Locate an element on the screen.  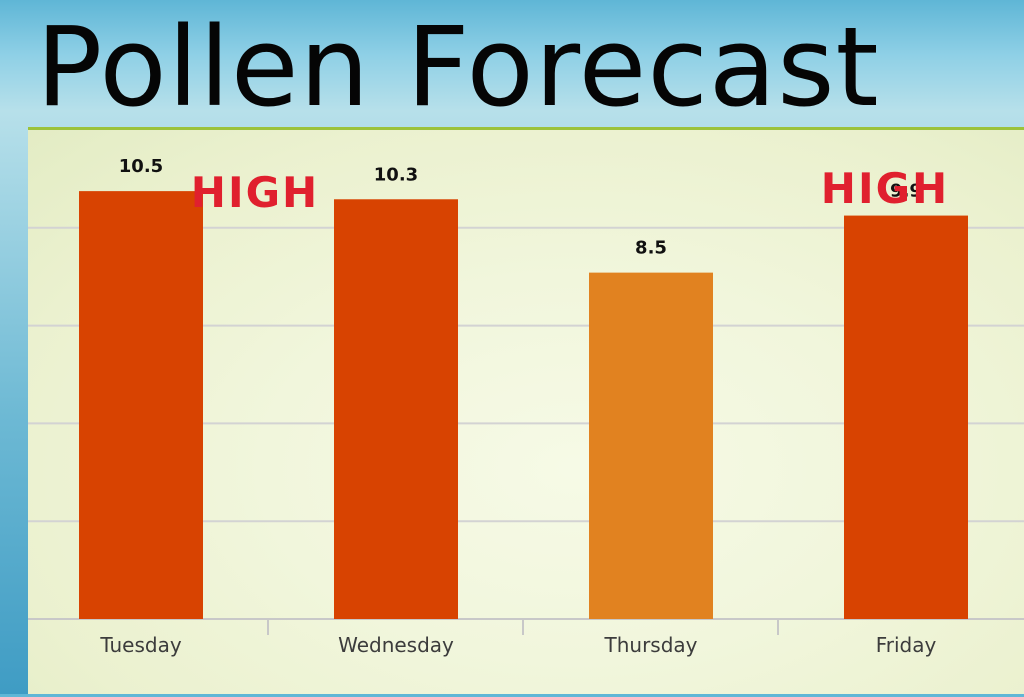
value-label: 9.9 is located at coordinates (906, 191).